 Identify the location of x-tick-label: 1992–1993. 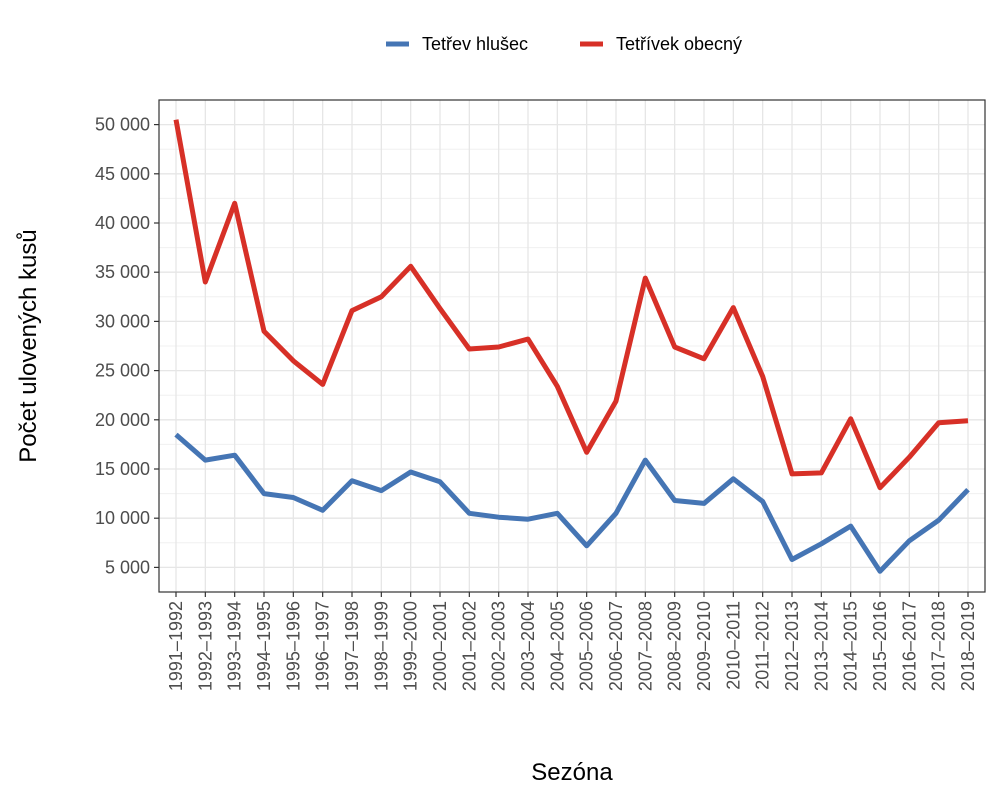
(205, 646).